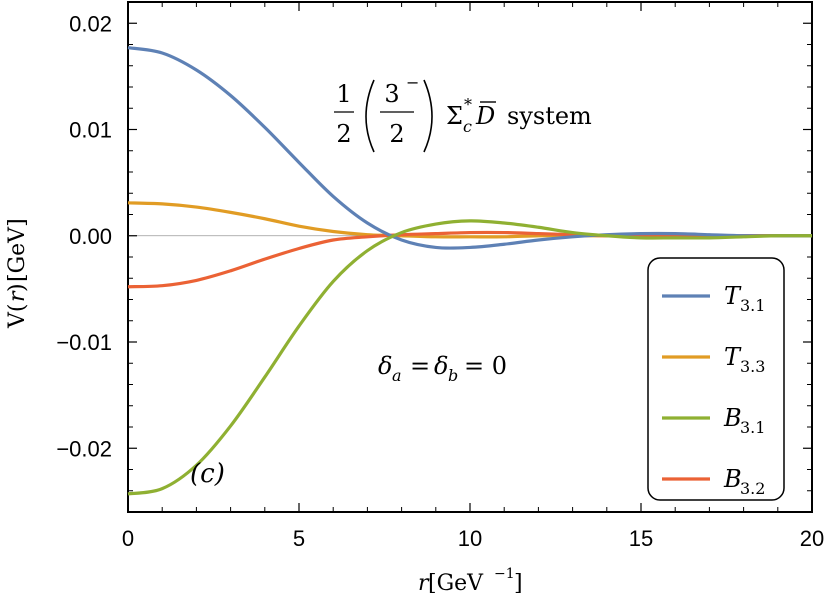 The height and width of the screenshot is (603, 830). Describe the element at coordinates (391, 94) in the screenshot. I see `frac2-numerator: 3` at that location.